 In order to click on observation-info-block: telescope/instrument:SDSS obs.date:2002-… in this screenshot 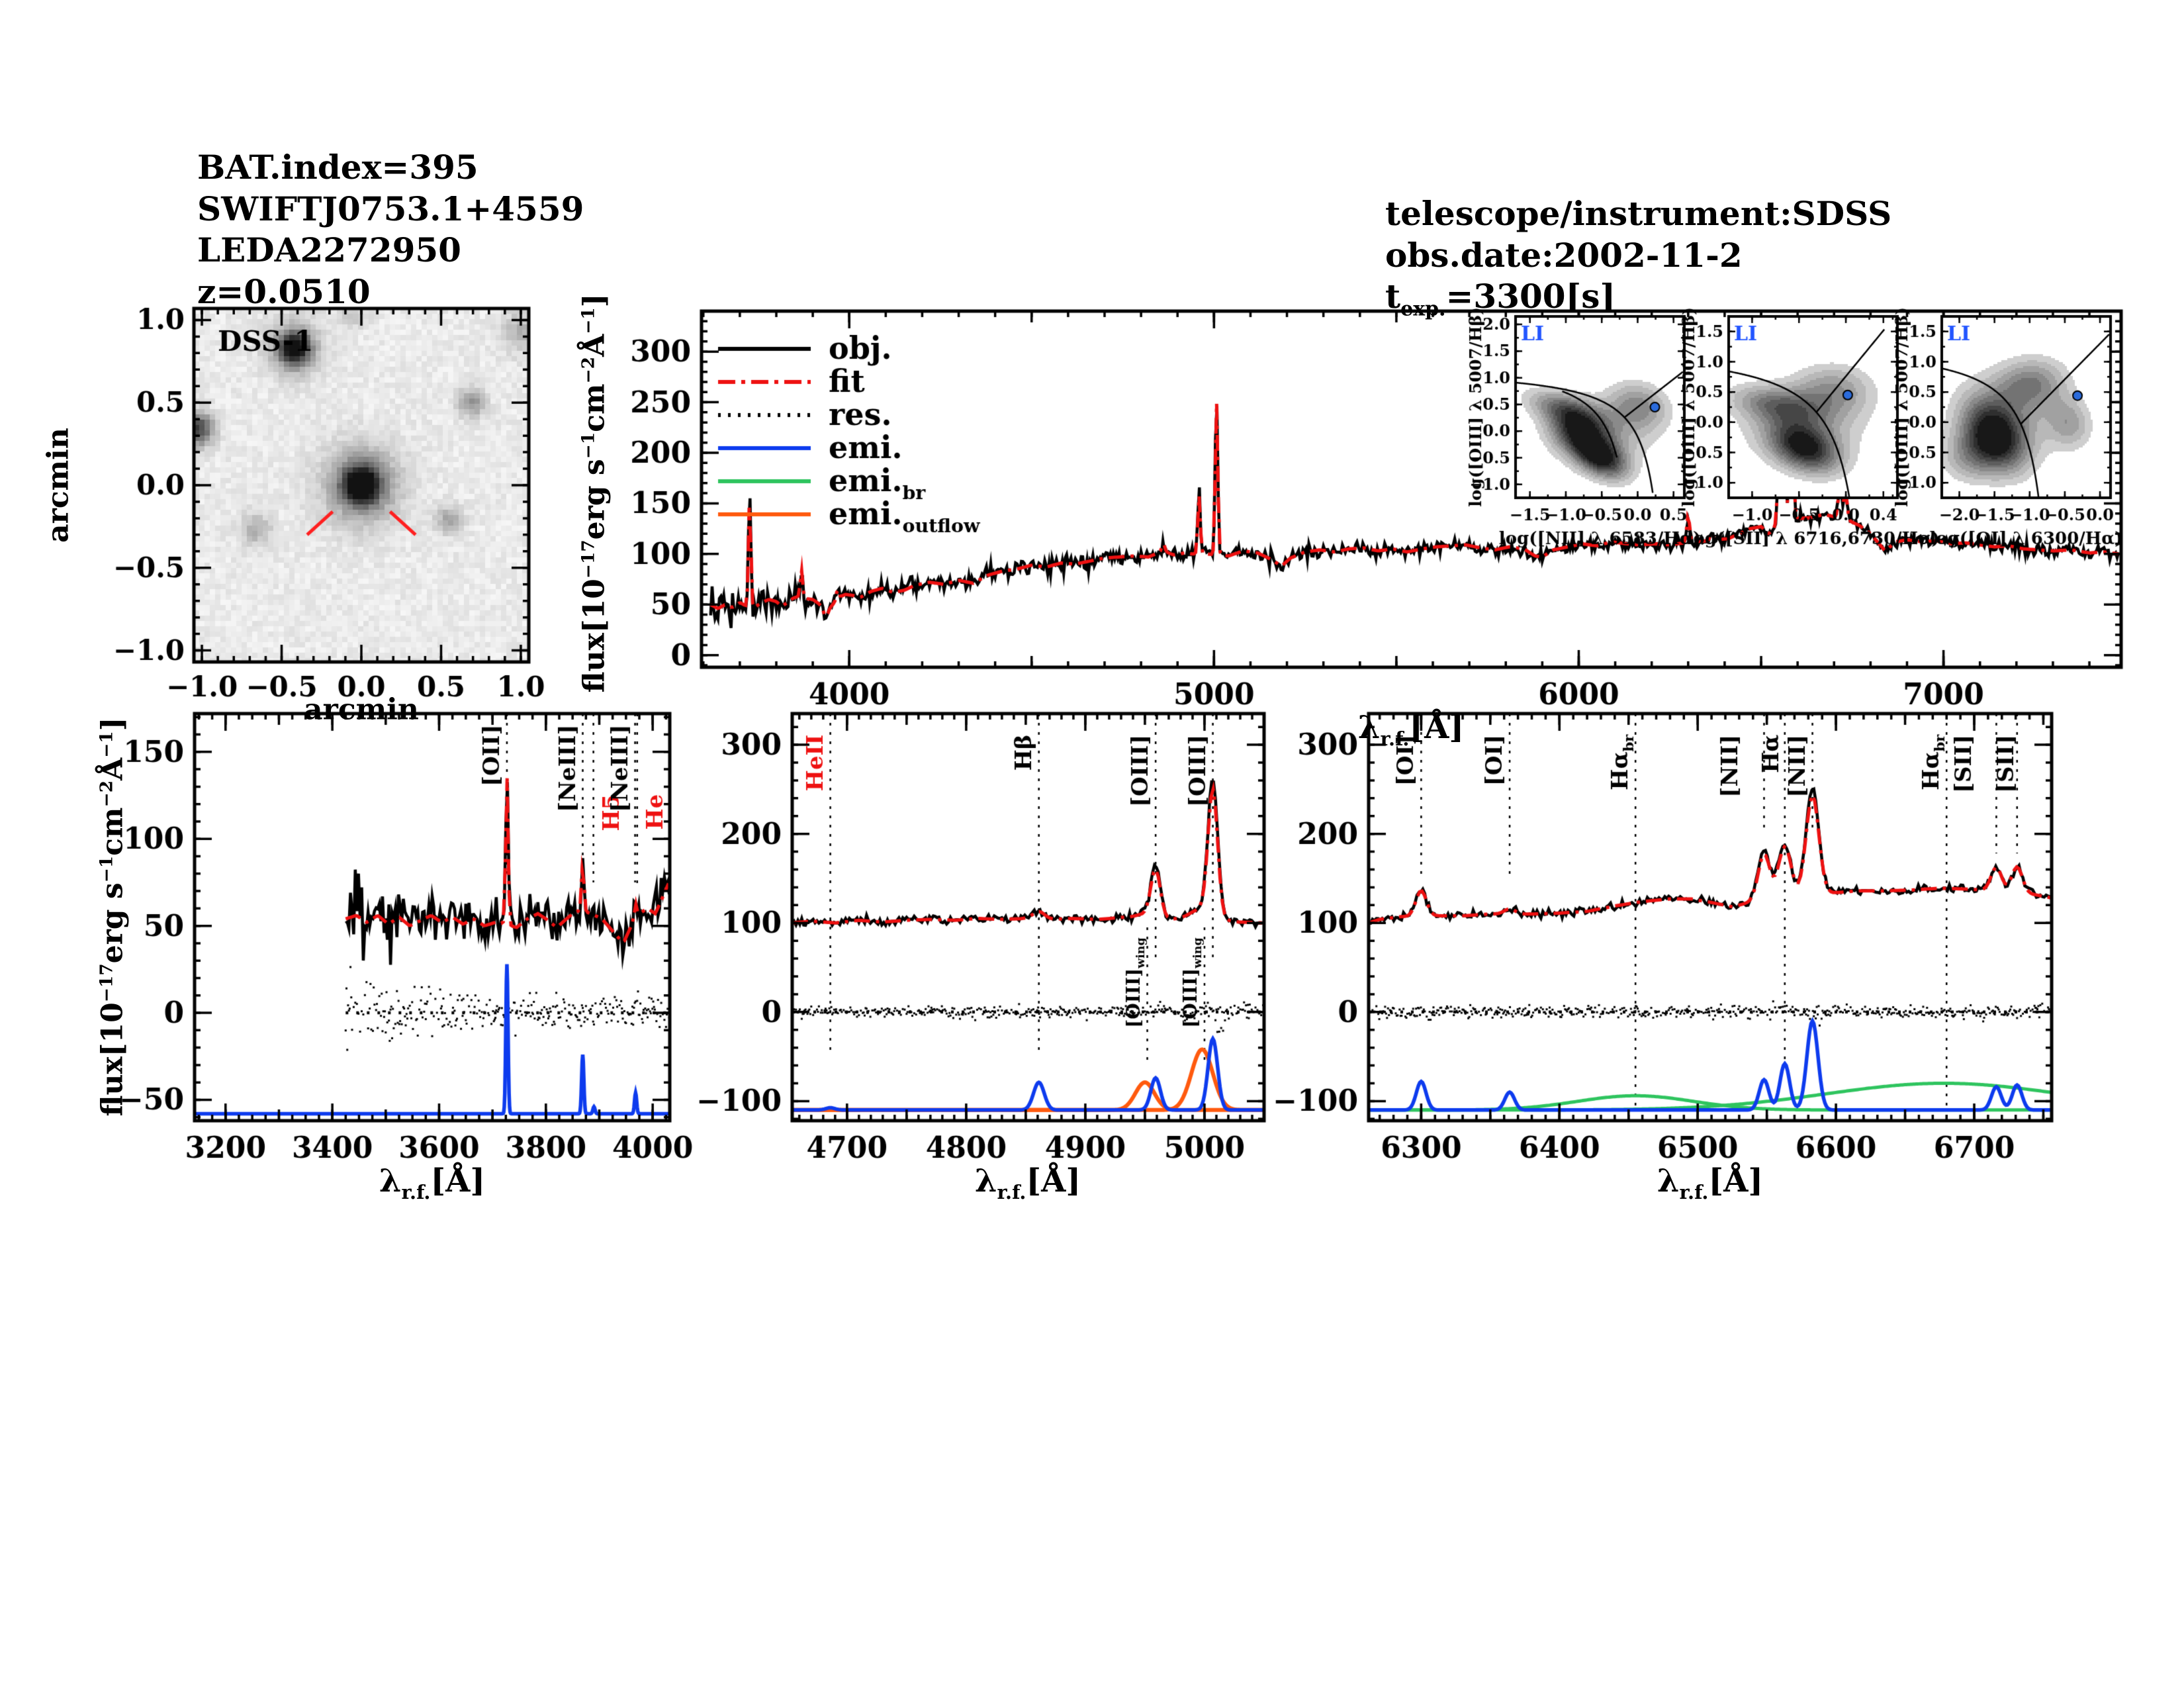, I will do `click(1638, 257)`.